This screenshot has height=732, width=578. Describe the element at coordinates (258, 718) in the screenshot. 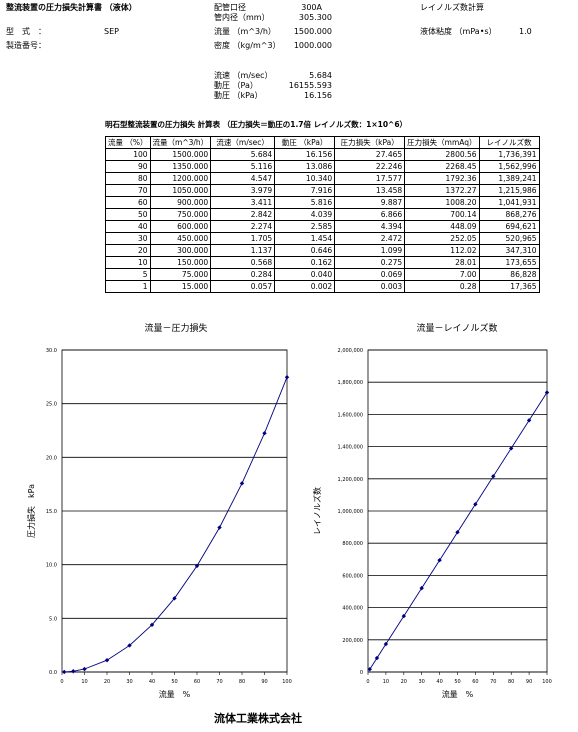

I see `company-name: 流体工業株式会社` at that location.